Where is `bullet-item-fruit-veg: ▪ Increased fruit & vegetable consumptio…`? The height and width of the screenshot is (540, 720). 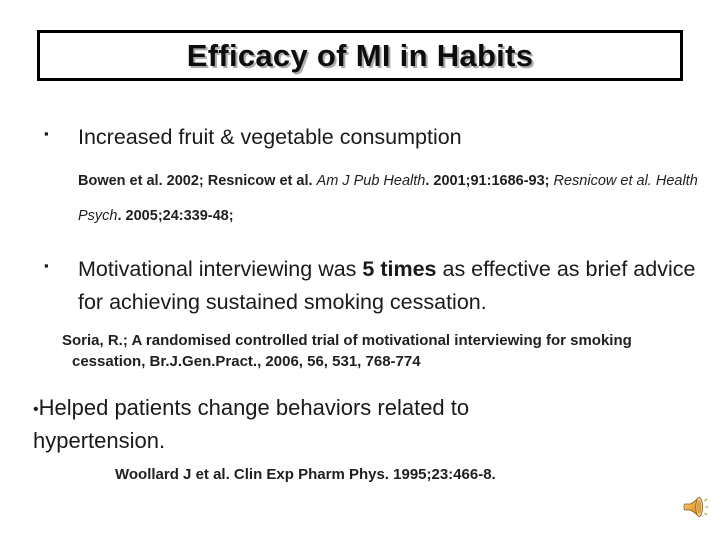
bullet-item-fruit-veg: ▪ Increased fruit & vegetable consumptio… is located at coordinates (369, 137).